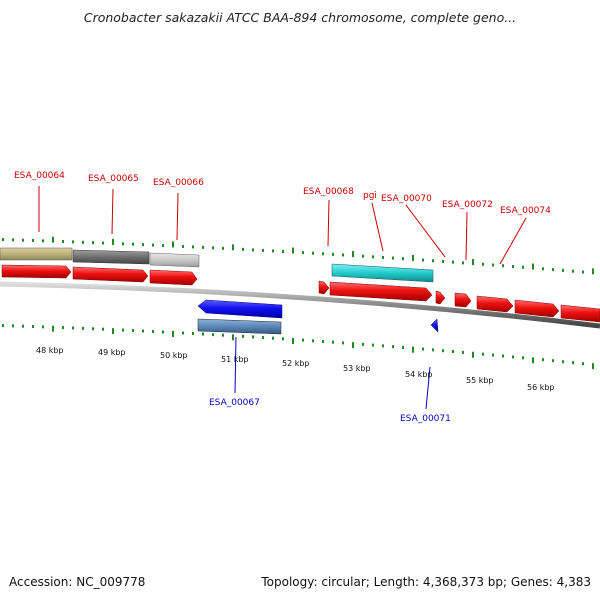 This screenshot has height=600, width=600. What do you see at coordinates (525, 211) in the screenshot?
I see `gene-label-esa-00074: ESA_00074` at bounding box center [525, 211].